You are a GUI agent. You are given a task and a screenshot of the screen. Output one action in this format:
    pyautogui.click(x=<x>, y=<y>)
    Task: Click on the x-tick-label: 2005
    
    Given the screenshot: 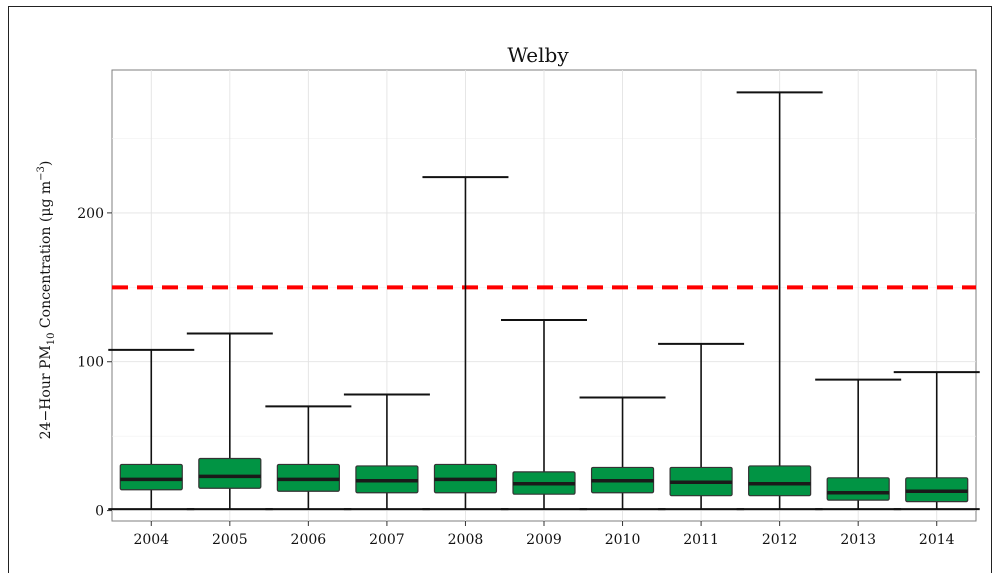 What is the action you would take?
    pyautogui.click(x=230, y=540)
    